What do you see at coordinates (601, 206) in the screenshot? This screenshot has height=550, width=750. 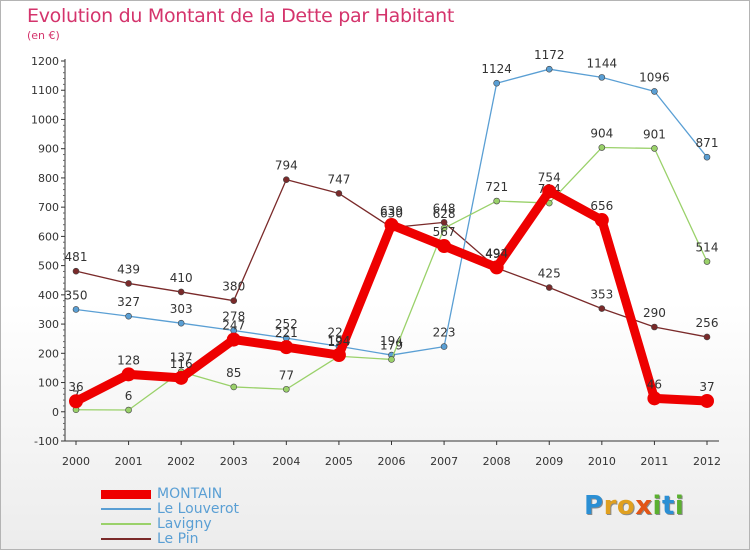 I see `data-label-montain: 656` at bounding box center [601, 206].